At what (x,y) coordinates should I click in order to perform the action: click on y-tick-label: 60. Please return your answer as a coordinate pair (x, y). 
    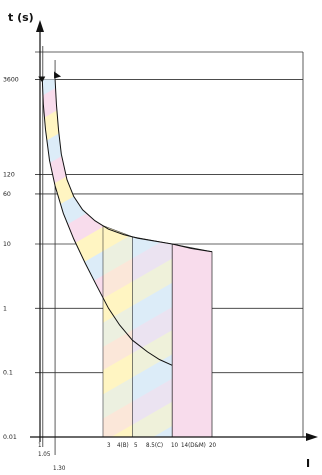
    Looking at the image, I should click on (7, 194).